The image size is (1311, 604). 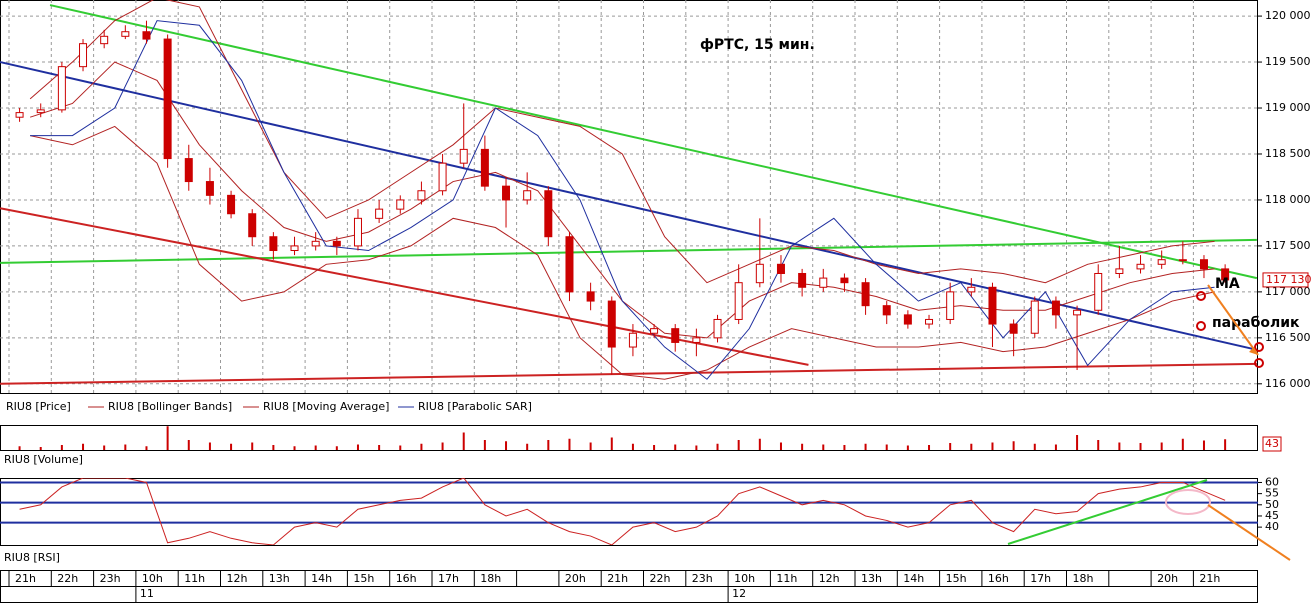 I want to click on x-tick-label: 16h, so click(x=998, y=578).